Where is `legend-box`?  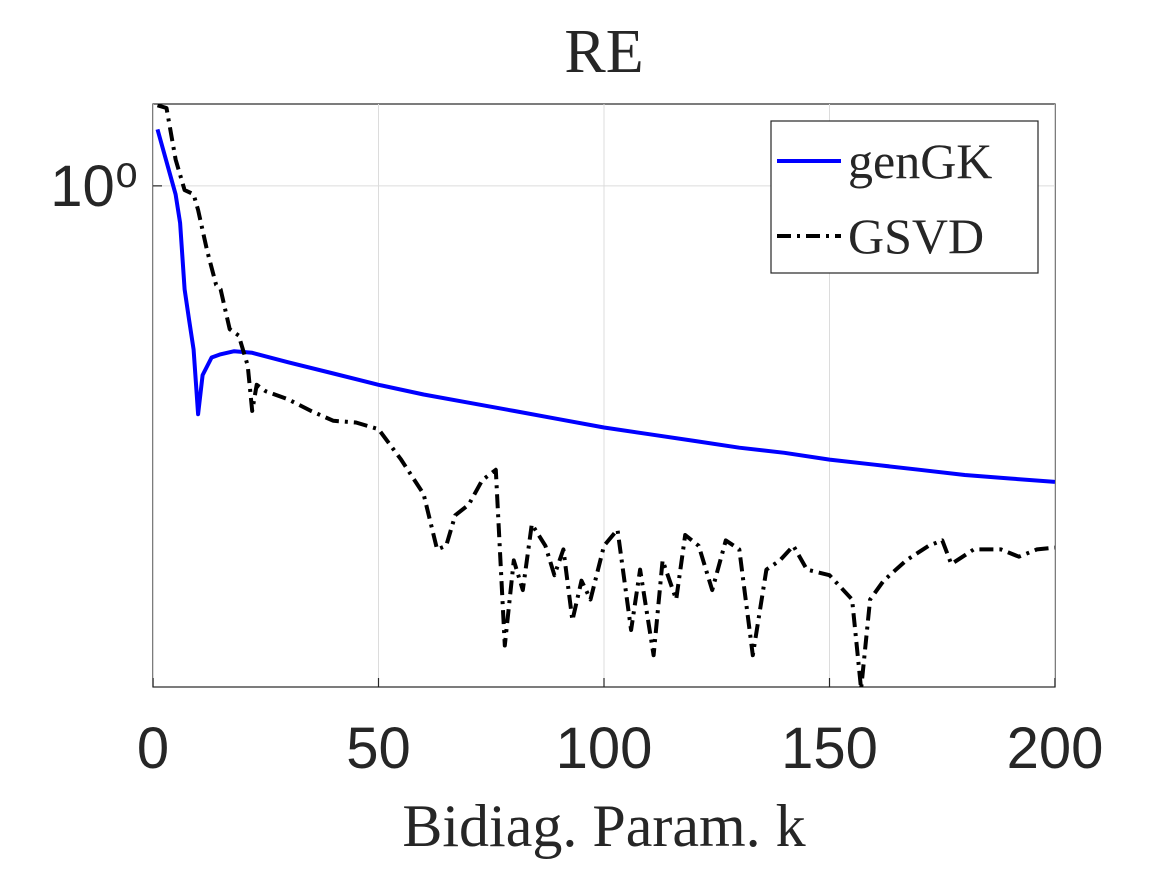 legend-box is located at coordinates (904, 197).